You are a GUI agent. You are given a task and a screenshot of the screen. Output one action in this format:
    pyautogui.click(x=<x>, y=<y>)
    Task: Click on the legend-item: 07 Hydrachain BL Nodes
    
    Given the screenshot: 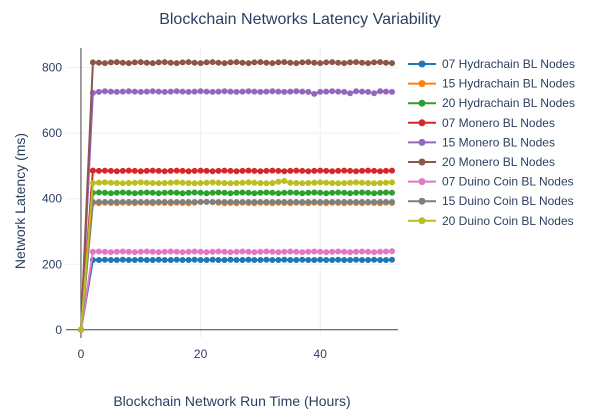 What is the action you would take?
    pyautogui.click(x=491, y=64)
    